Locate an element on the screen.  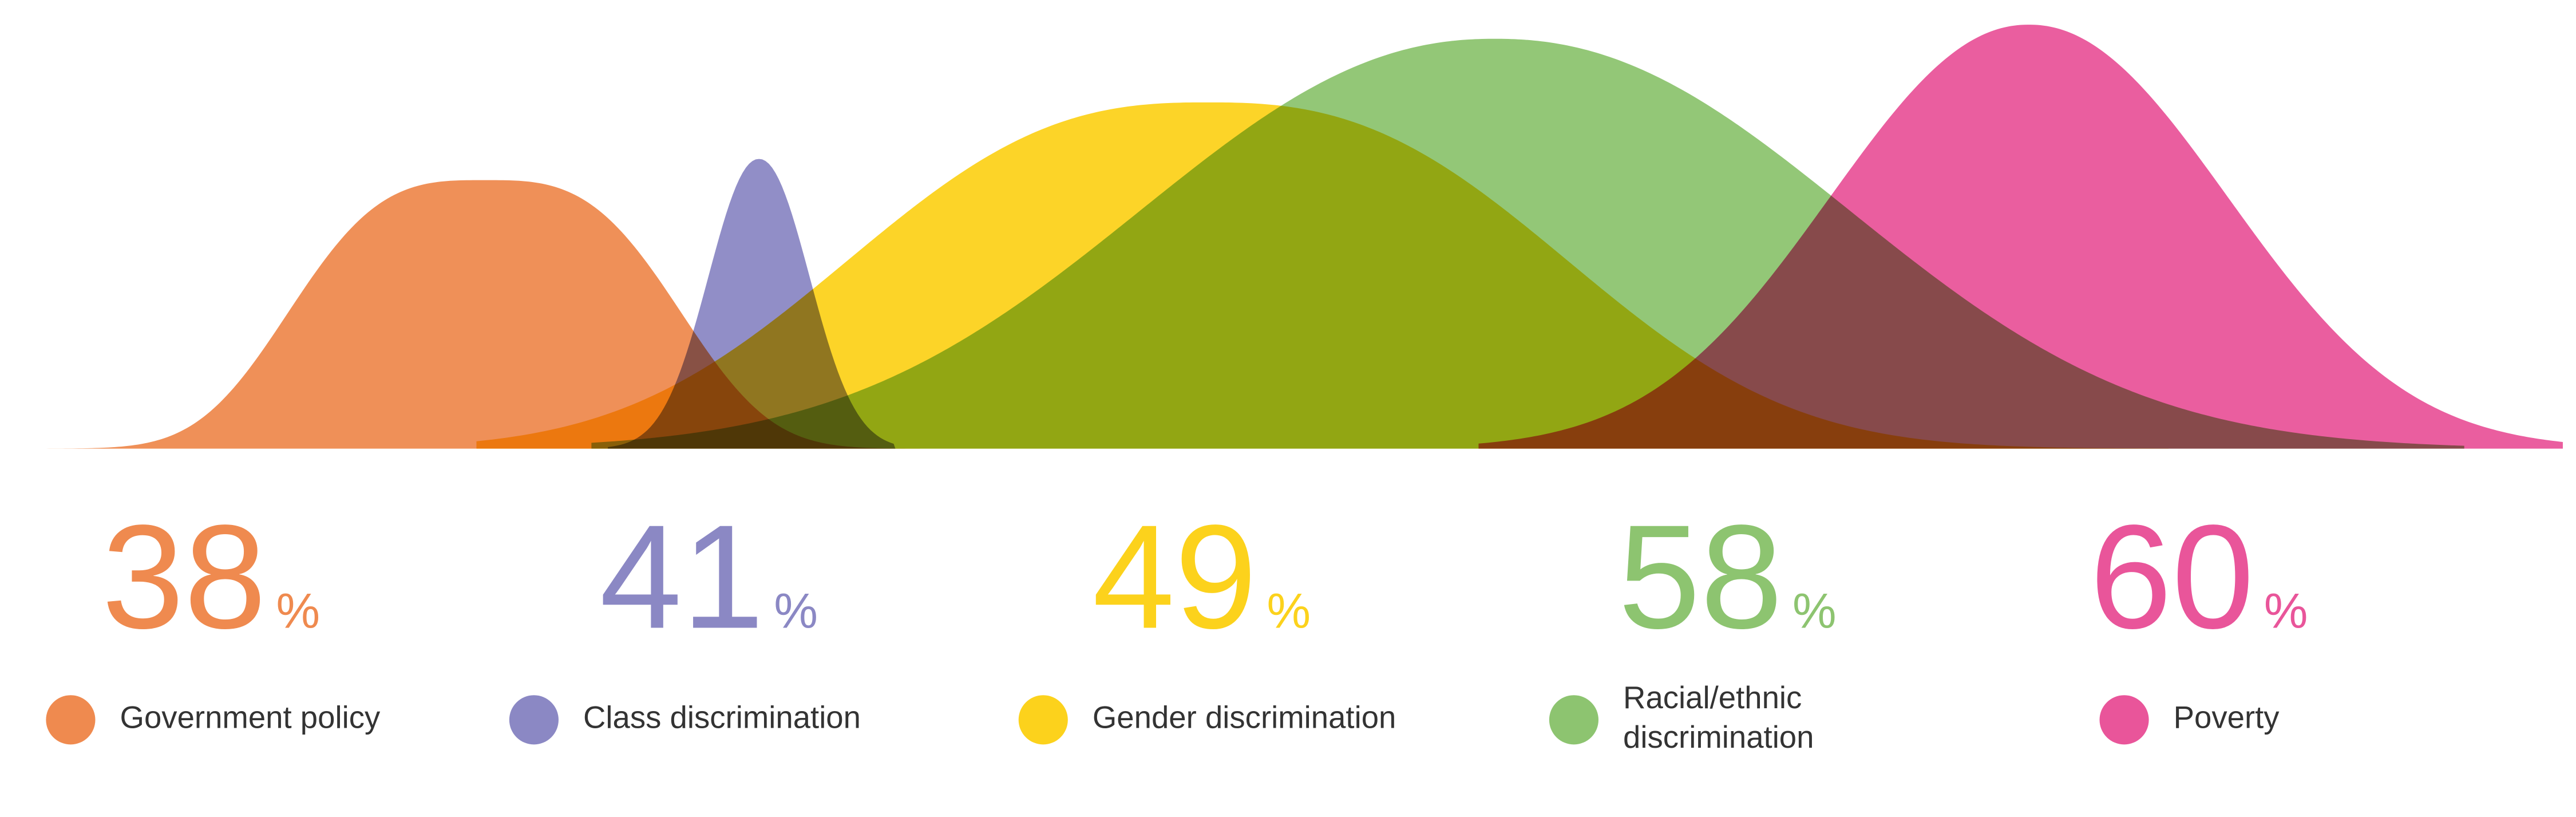
value-label: 49 is located at coordinates (1175, 577).